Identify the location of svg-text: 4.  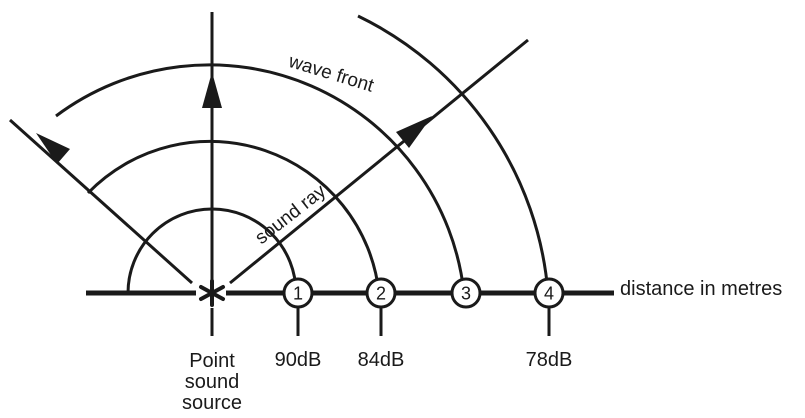
(549, 294).